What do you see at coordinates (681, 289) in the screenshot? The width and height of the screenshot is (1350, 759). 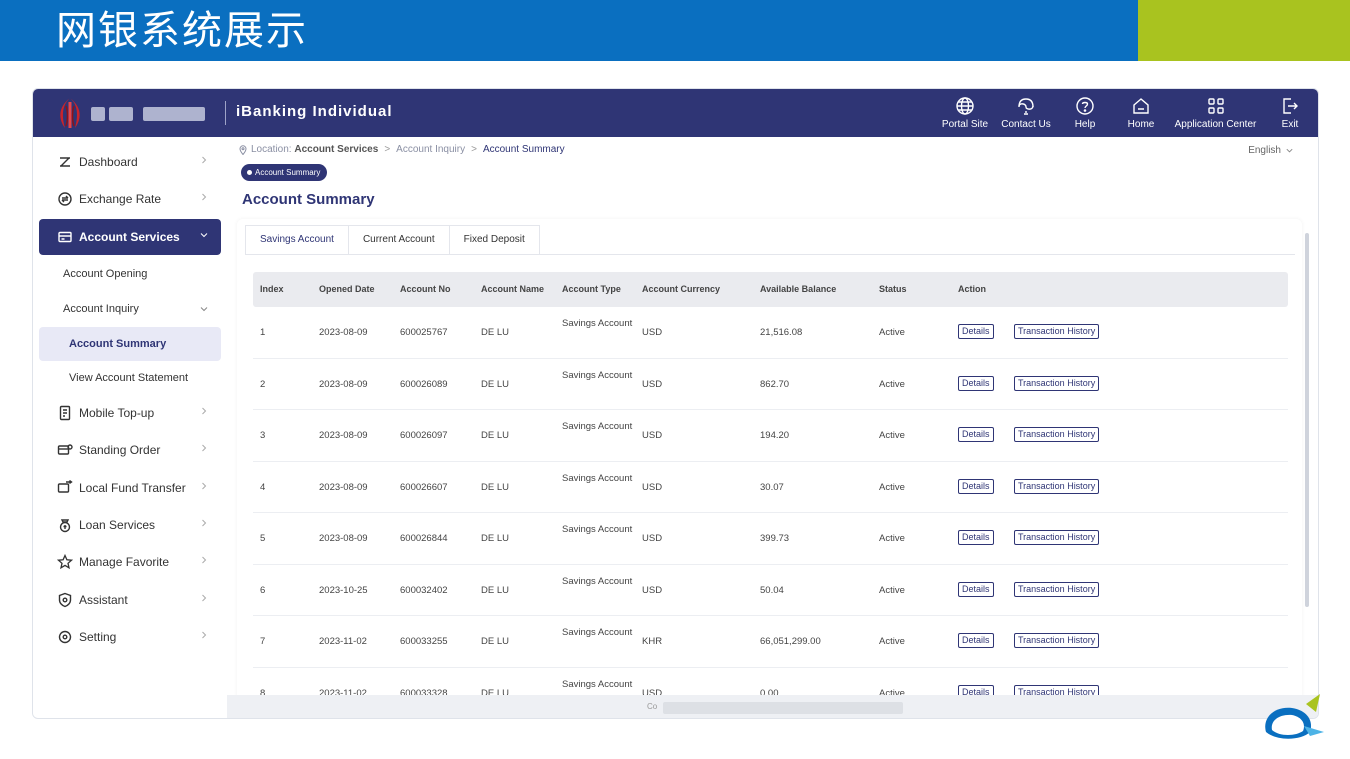 I see `column-header-account-currency: Account Currency` at bounding box center [681, 289].